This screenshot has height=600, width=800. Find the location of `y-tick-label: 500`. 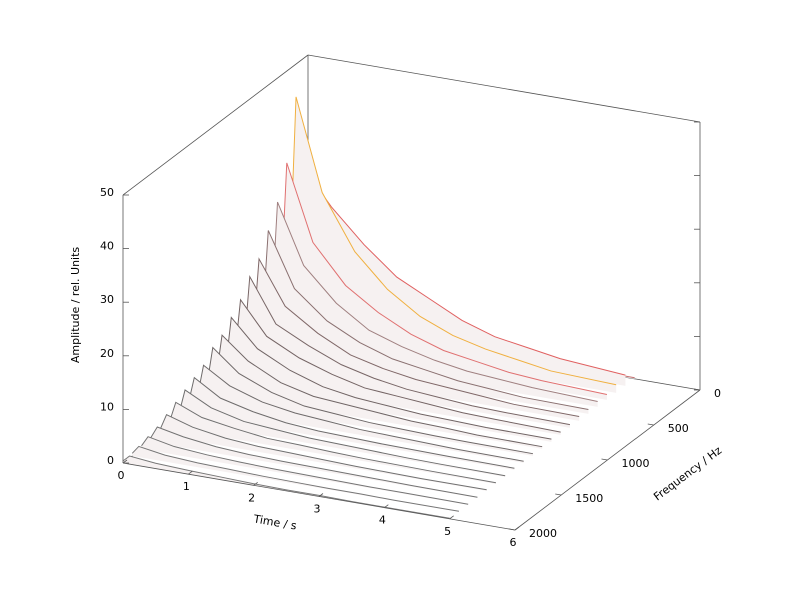

y-tick-label: 500 is located at coordinates (678, 428).